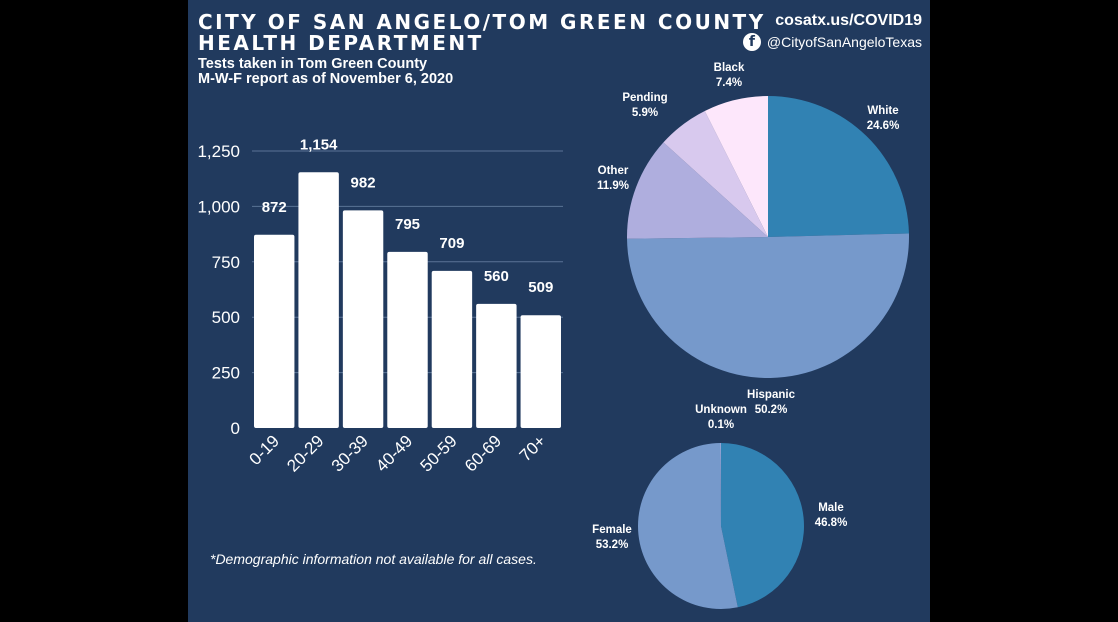  What do you see at coordinates (645, 113) in the screenshot?
I see `race-pie-pct-pending: 5.9%` at bounding box center [645, 113].